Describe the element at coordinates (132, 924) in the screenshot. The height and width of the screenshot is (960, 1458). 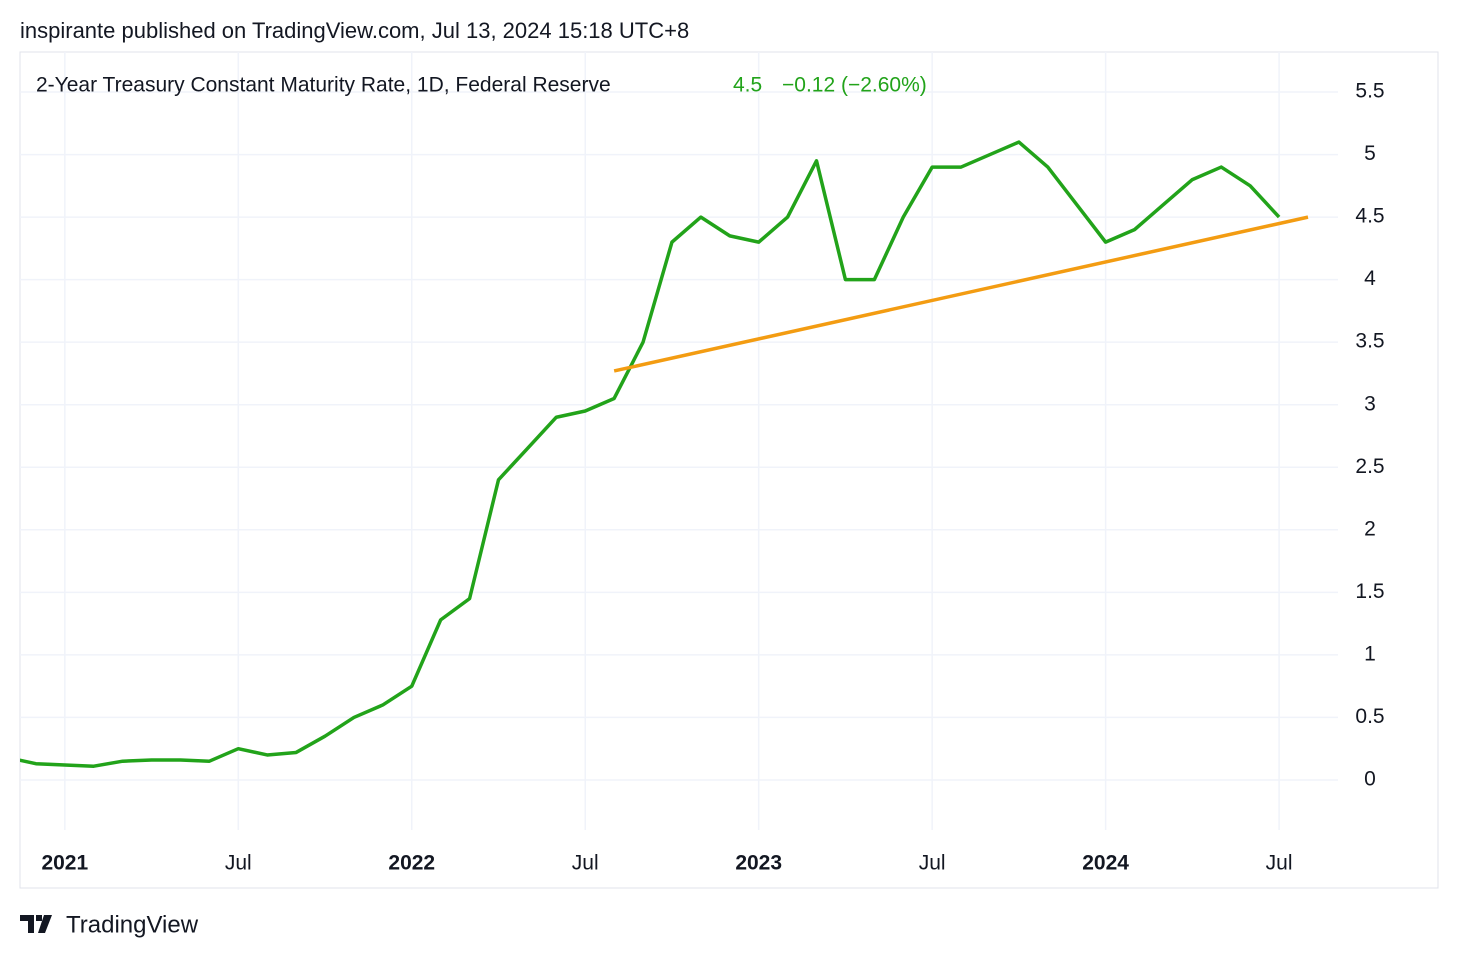
I see `footer-brand: TradingView` at that location.